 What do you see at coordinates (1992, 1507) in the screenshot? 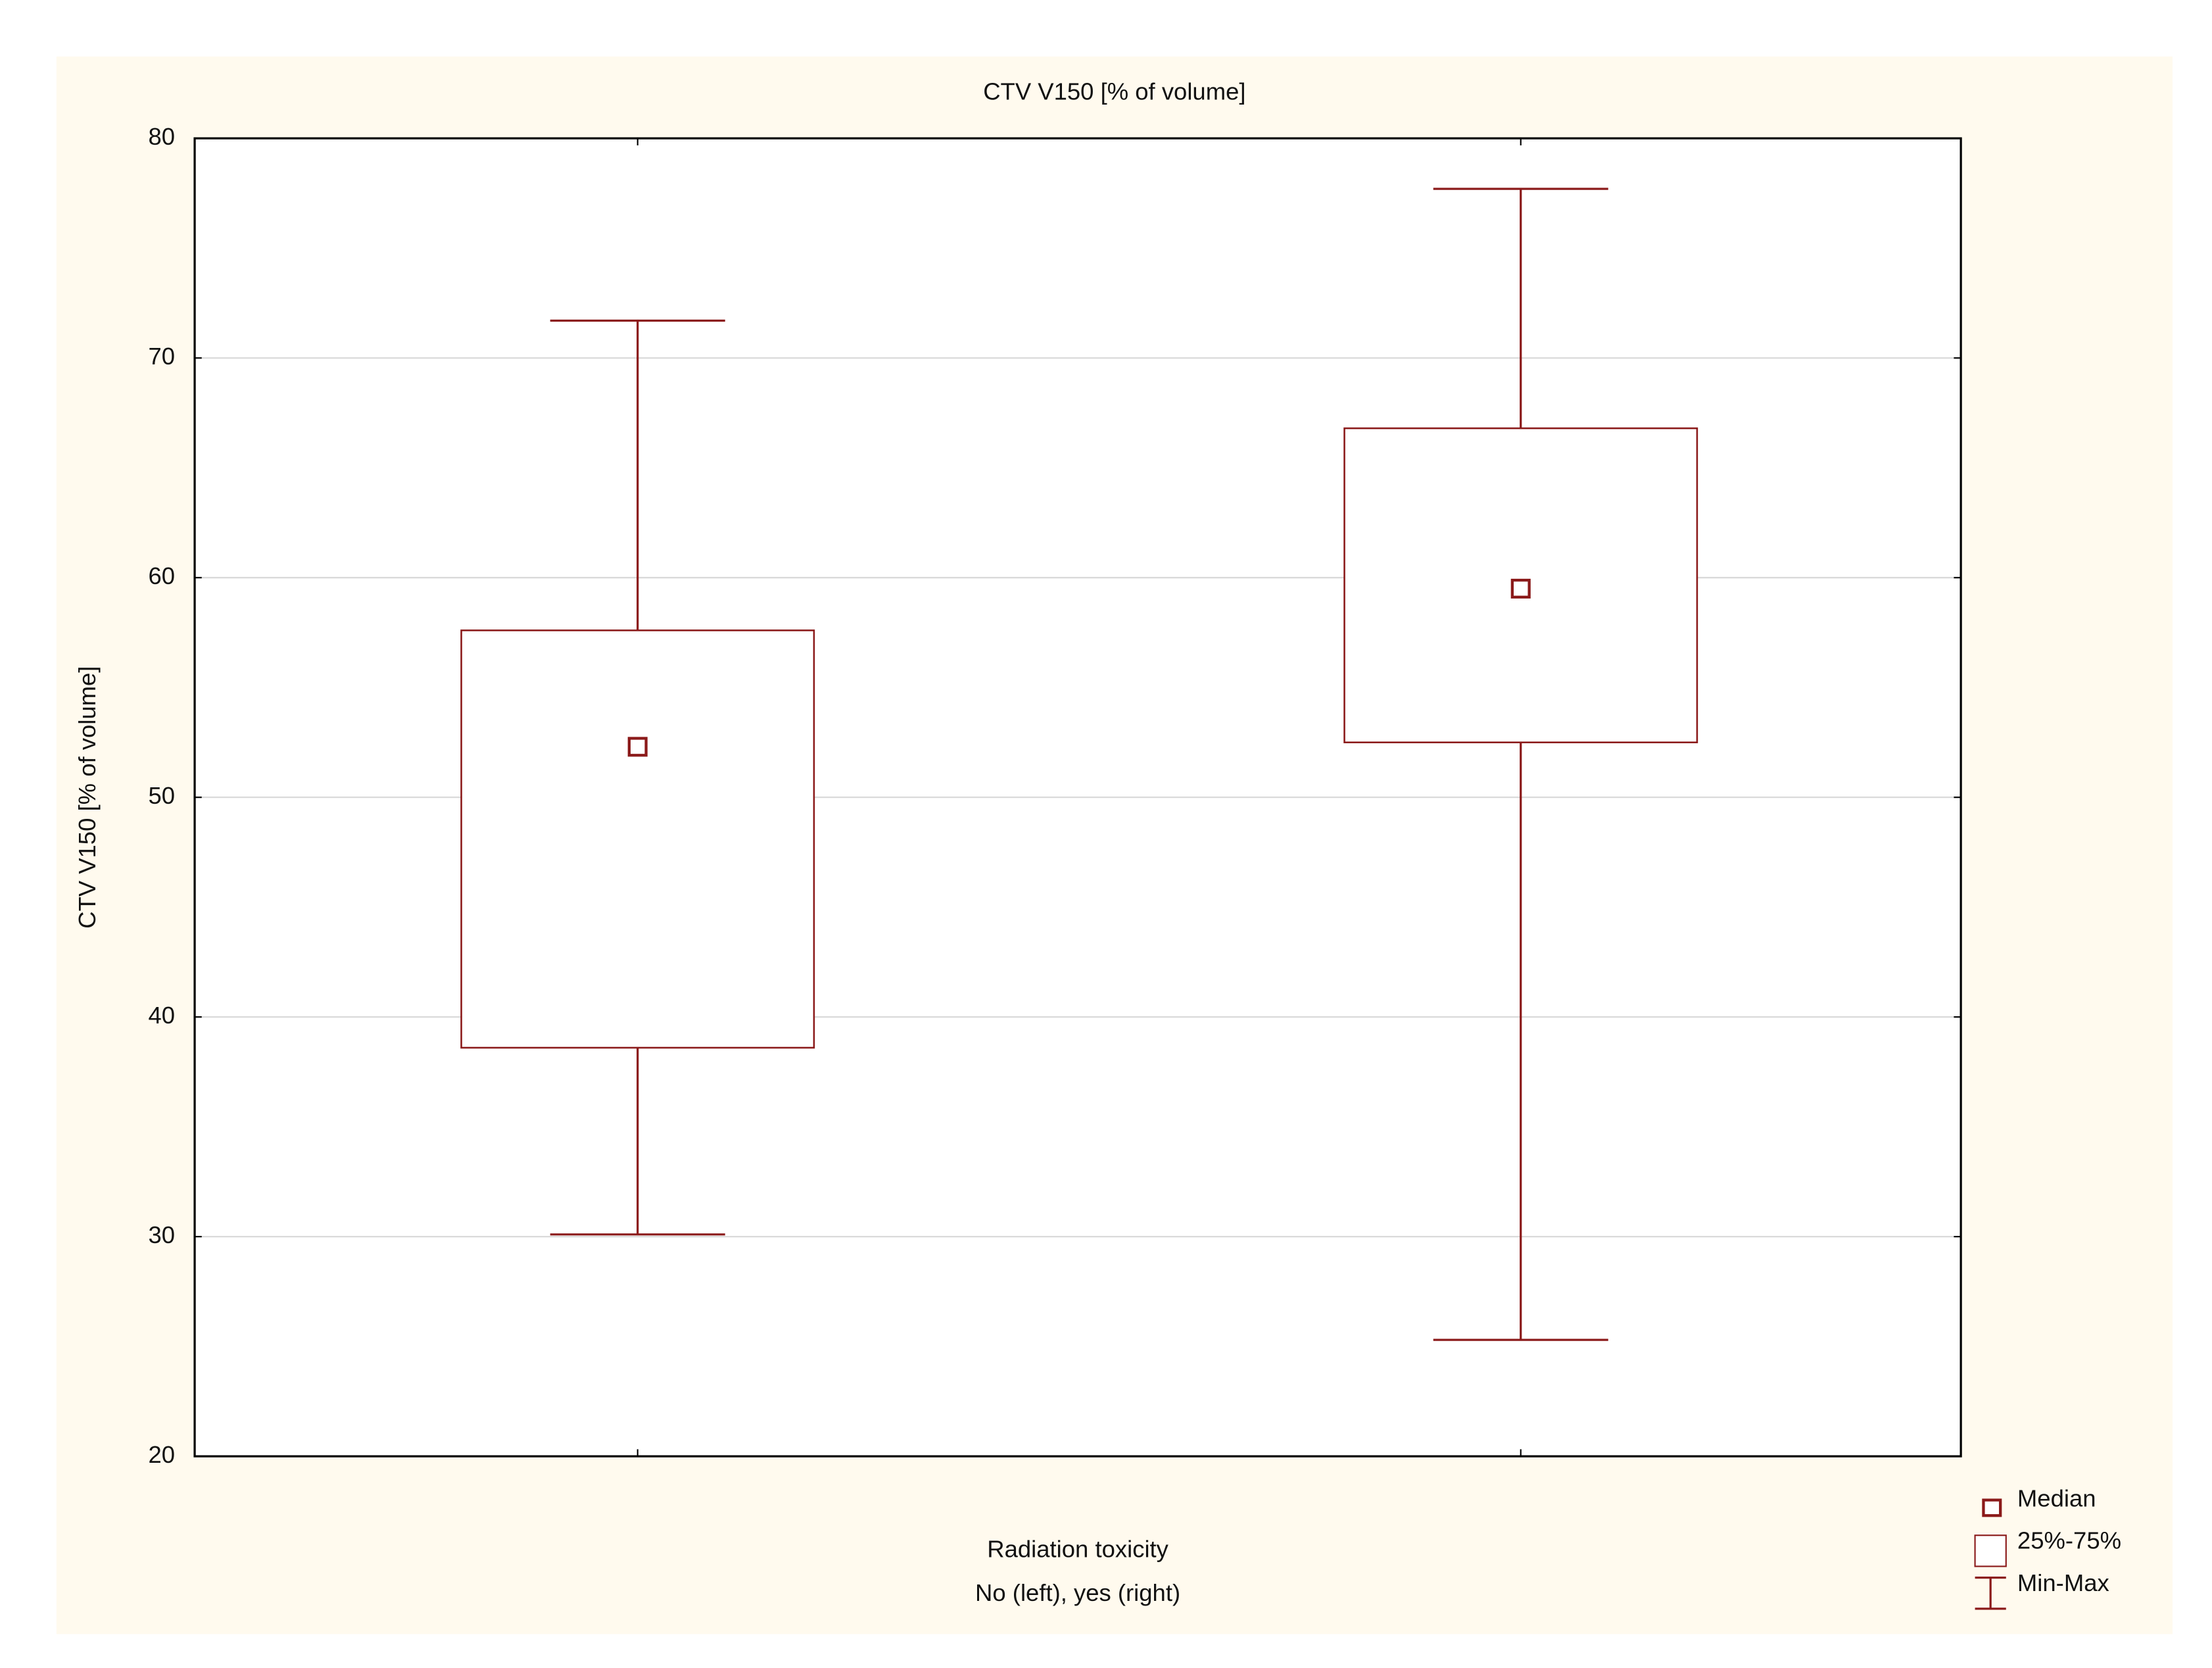
I see `legend-median-icon` at bounding box center [1992, 1507].